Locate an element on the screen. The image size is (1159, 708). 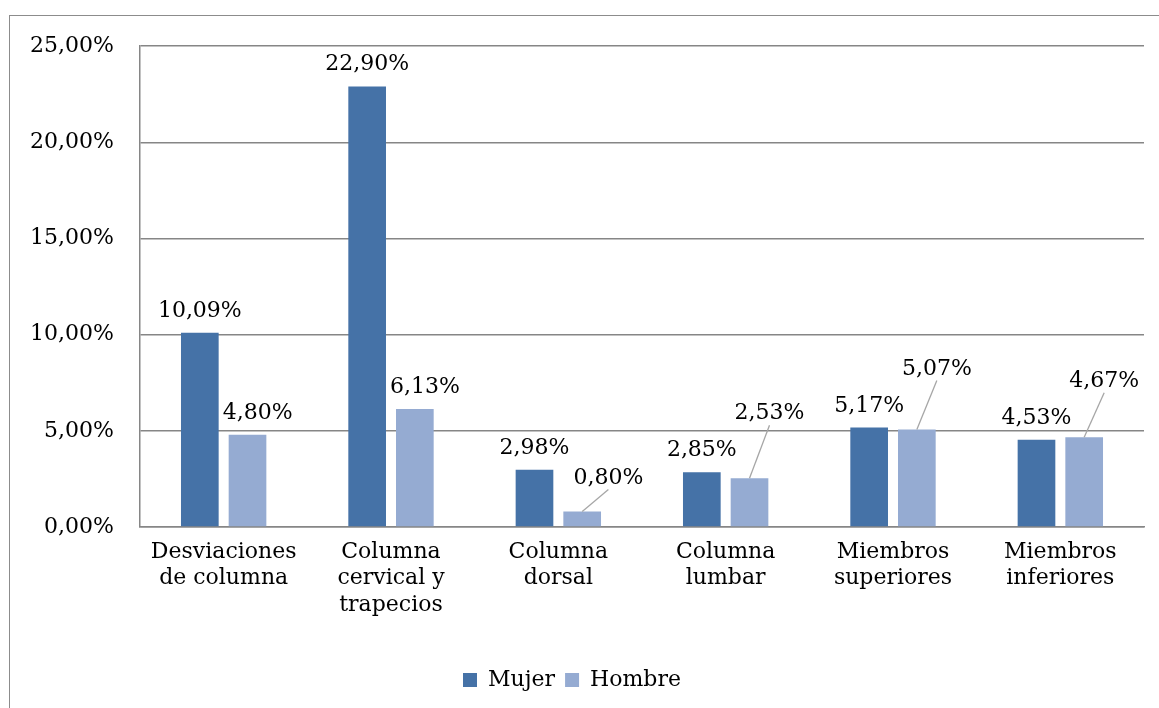
data-label: 5,17% is located at coordinates (869, 404).